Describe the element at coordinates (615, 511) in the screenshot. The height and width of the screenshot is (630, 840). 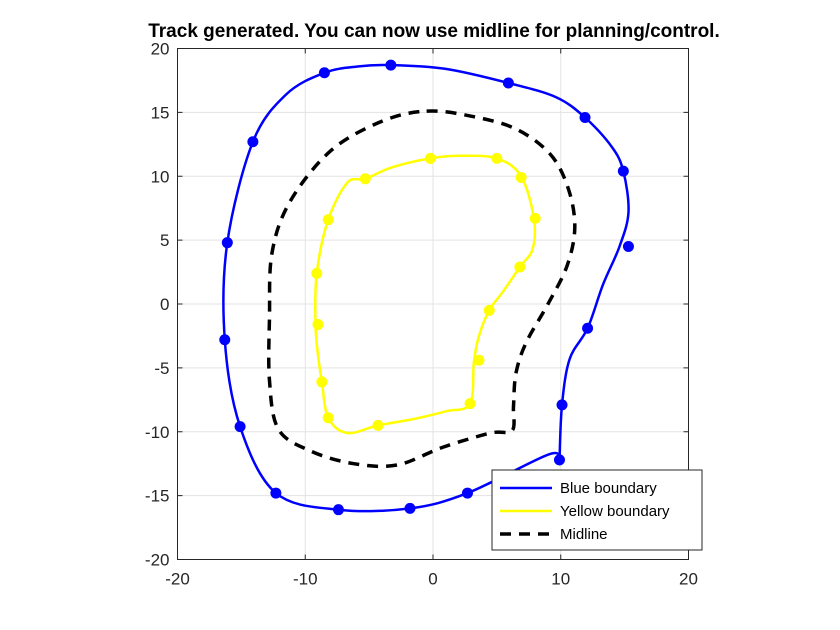
I see `legend-label: Yellow boundary` at that location.